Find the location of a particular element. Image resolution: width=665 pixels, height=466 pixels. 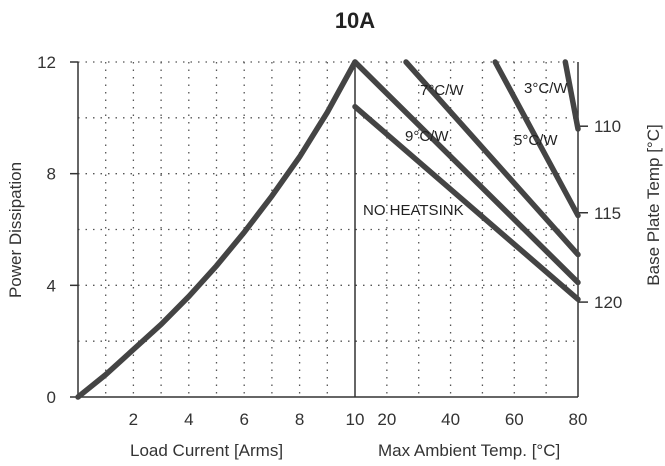

y-tick-label: 12 is located at coordinates (46, 62).